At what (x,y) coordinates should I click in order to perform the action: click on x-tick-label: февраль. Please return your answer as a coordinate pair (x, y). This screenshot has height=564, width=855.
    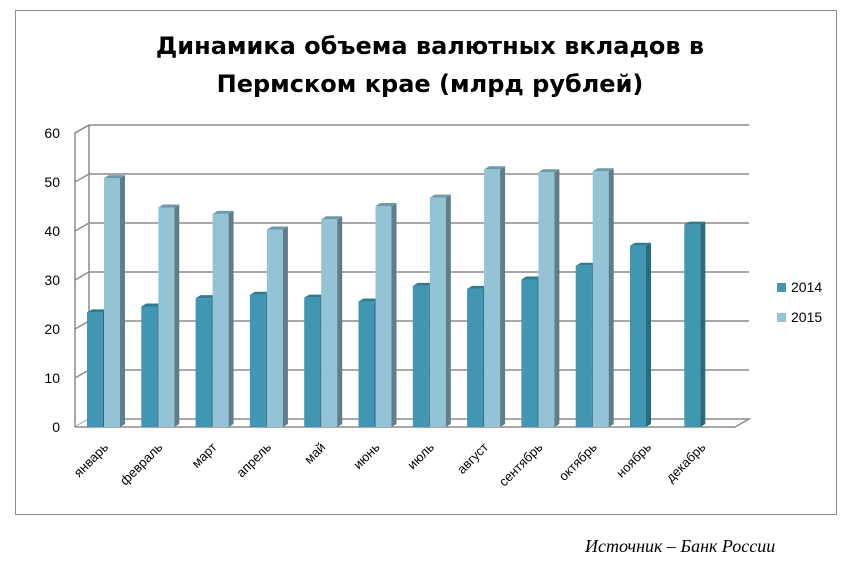
    Looking at the image, I should click on (141, 463).